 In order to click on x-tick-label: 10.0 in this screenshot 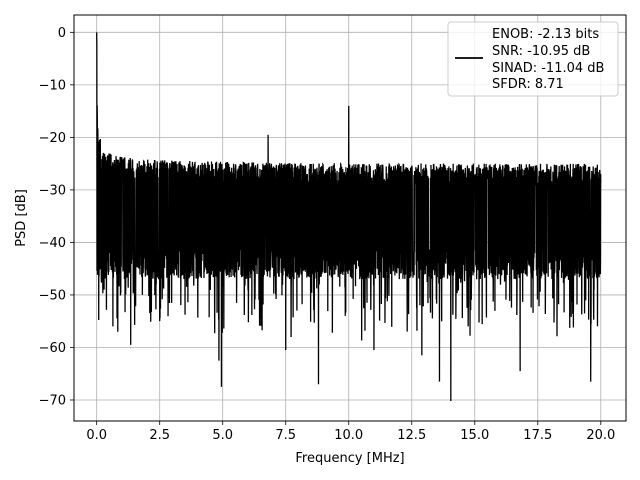, I will do `click(348, 435)`.